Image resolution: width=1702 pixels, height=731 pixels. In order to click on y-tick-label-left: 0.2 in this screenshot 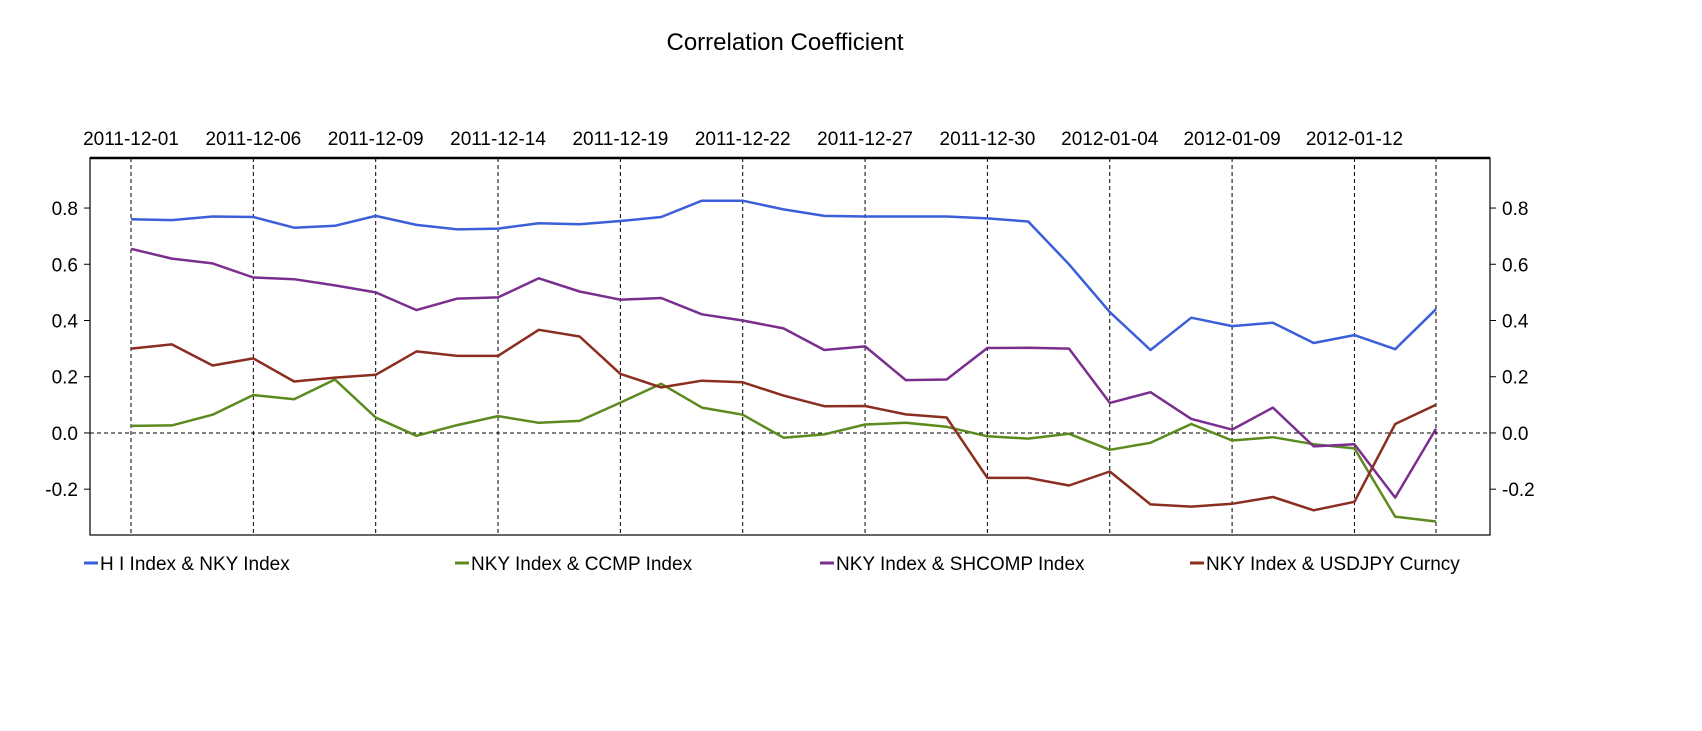, I will do `click(65, 378)`.